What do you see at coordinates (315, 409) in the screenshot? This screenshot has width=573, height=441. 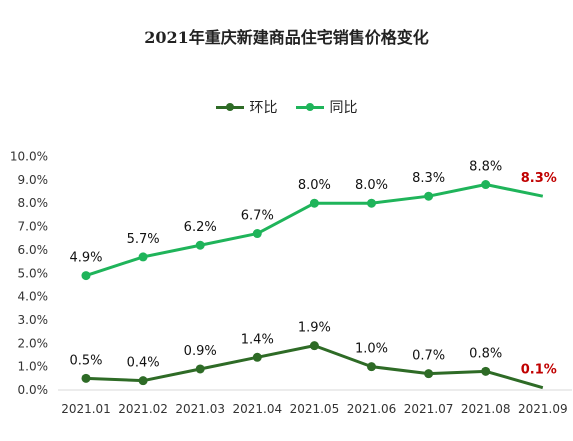 I see `x-tick-label: 2021.05` at bounding box center [315, 409].